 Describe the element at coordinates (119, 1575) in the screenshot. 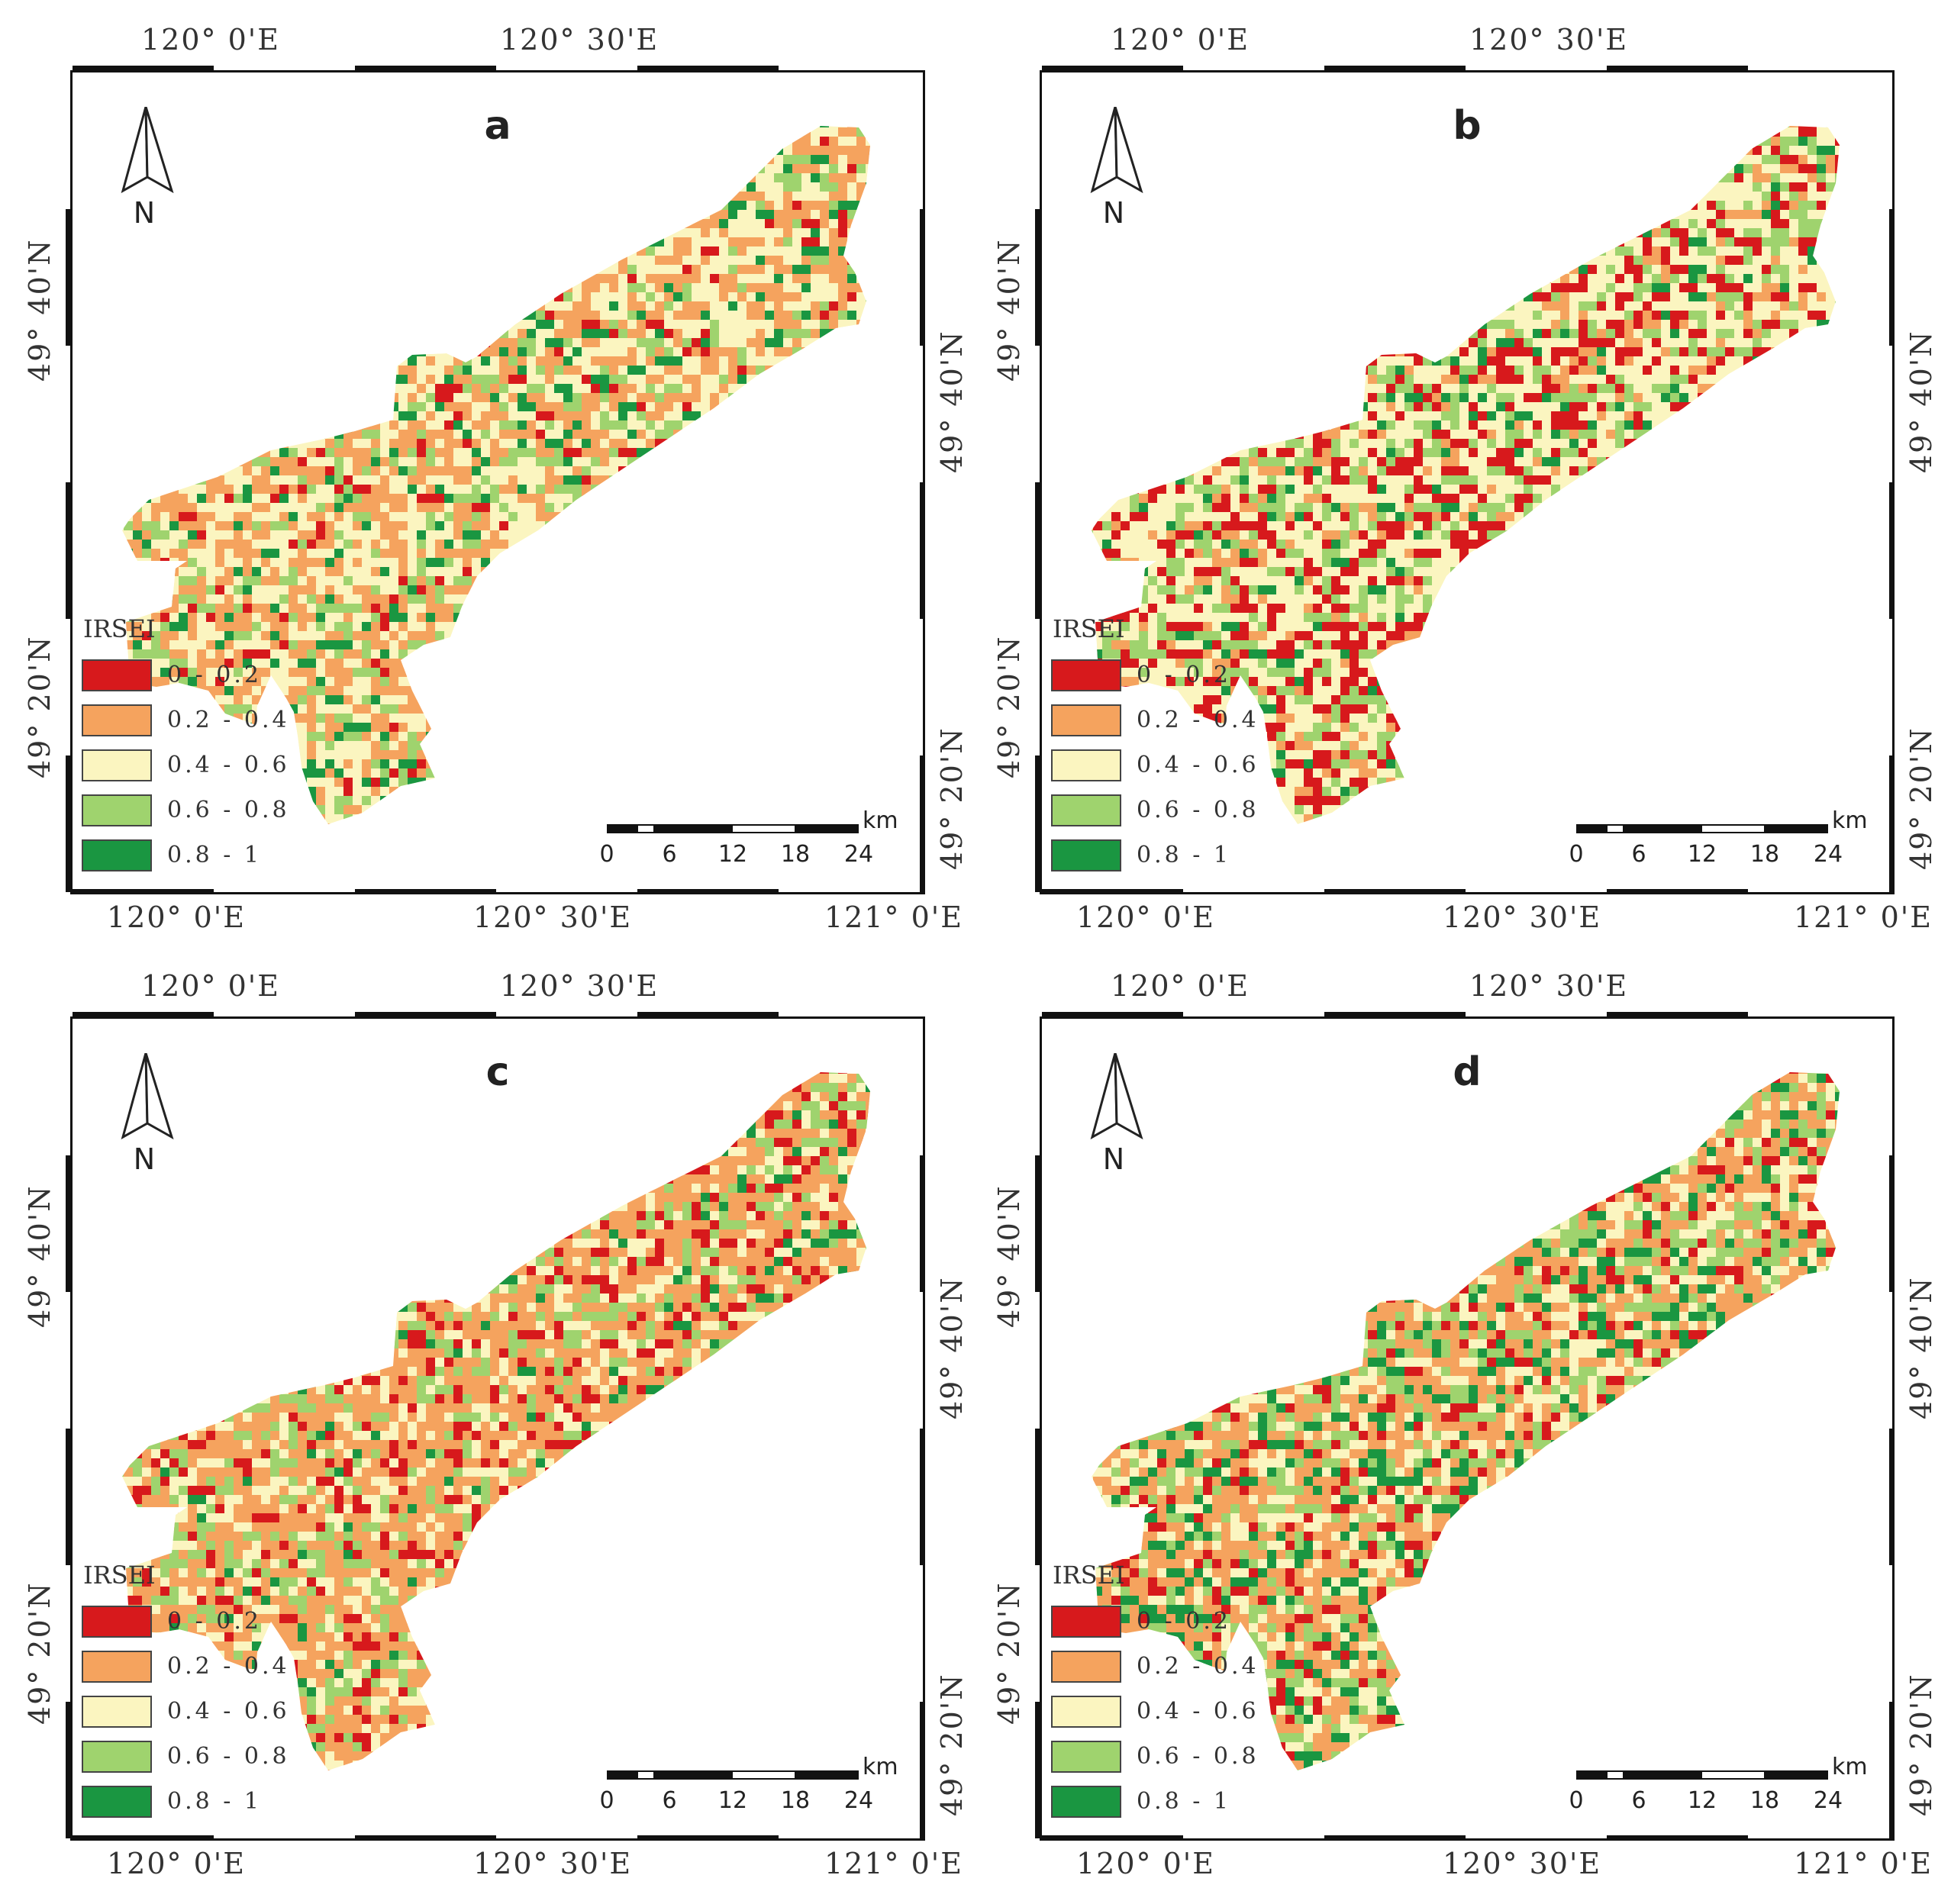

I see `legend-title: IRSEI` at that location.